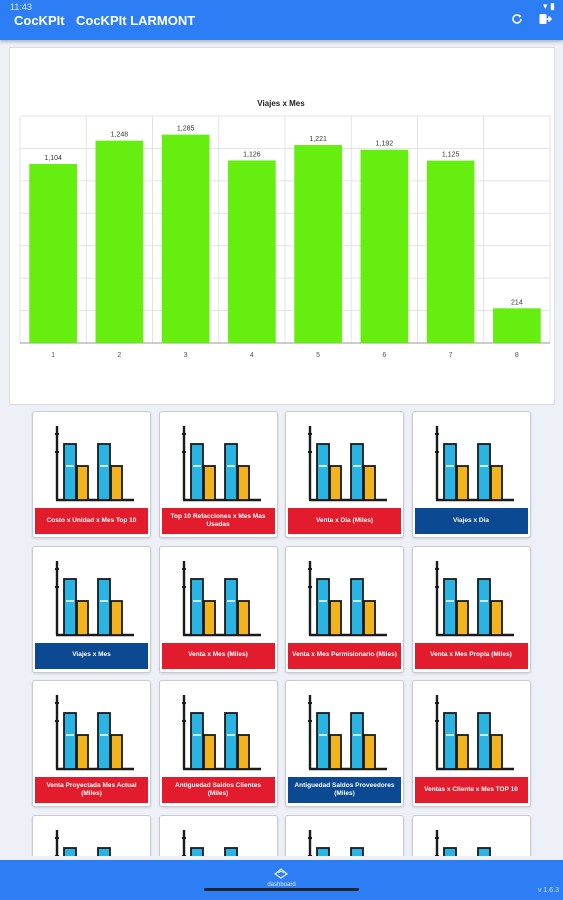  Describe the element at coordinates (252, 154) in the screenshot. I see `chart-data-label: 1,126` at that location.